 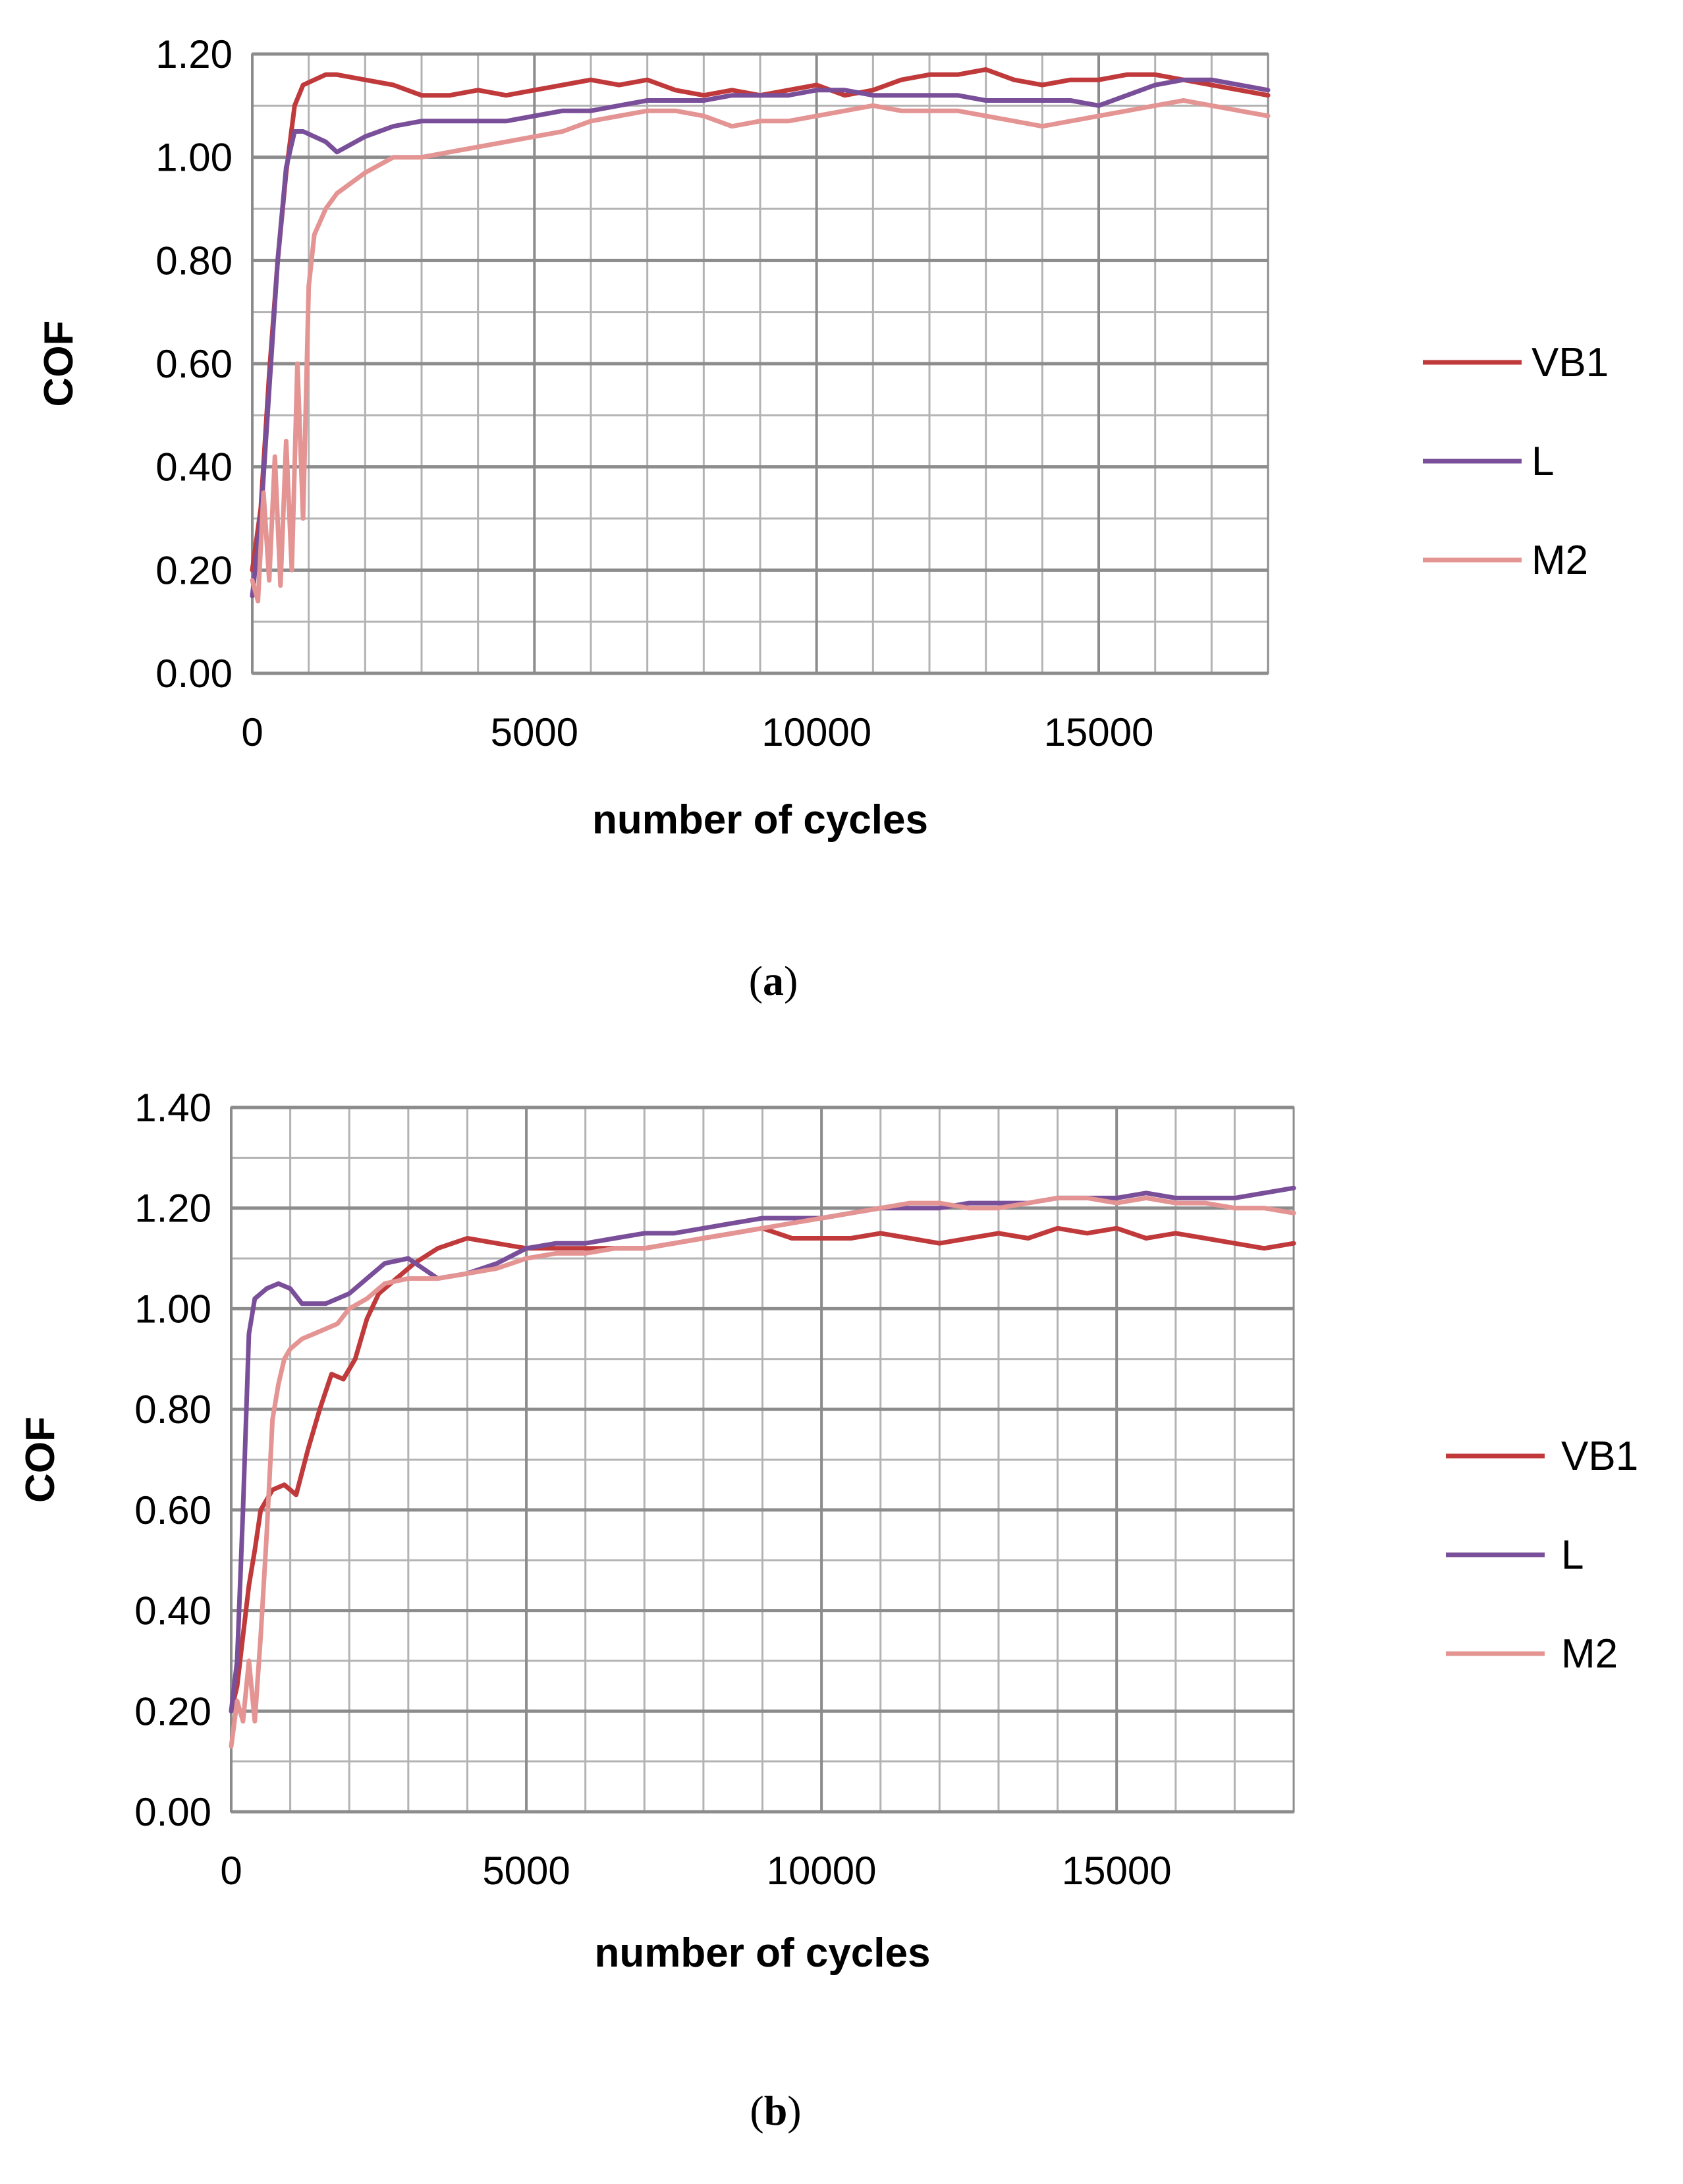 What do you see at coordinates (172, 1108) in the screenshot?
I see `y-tick-label: 1.40` at bounding box center [172, 1108].